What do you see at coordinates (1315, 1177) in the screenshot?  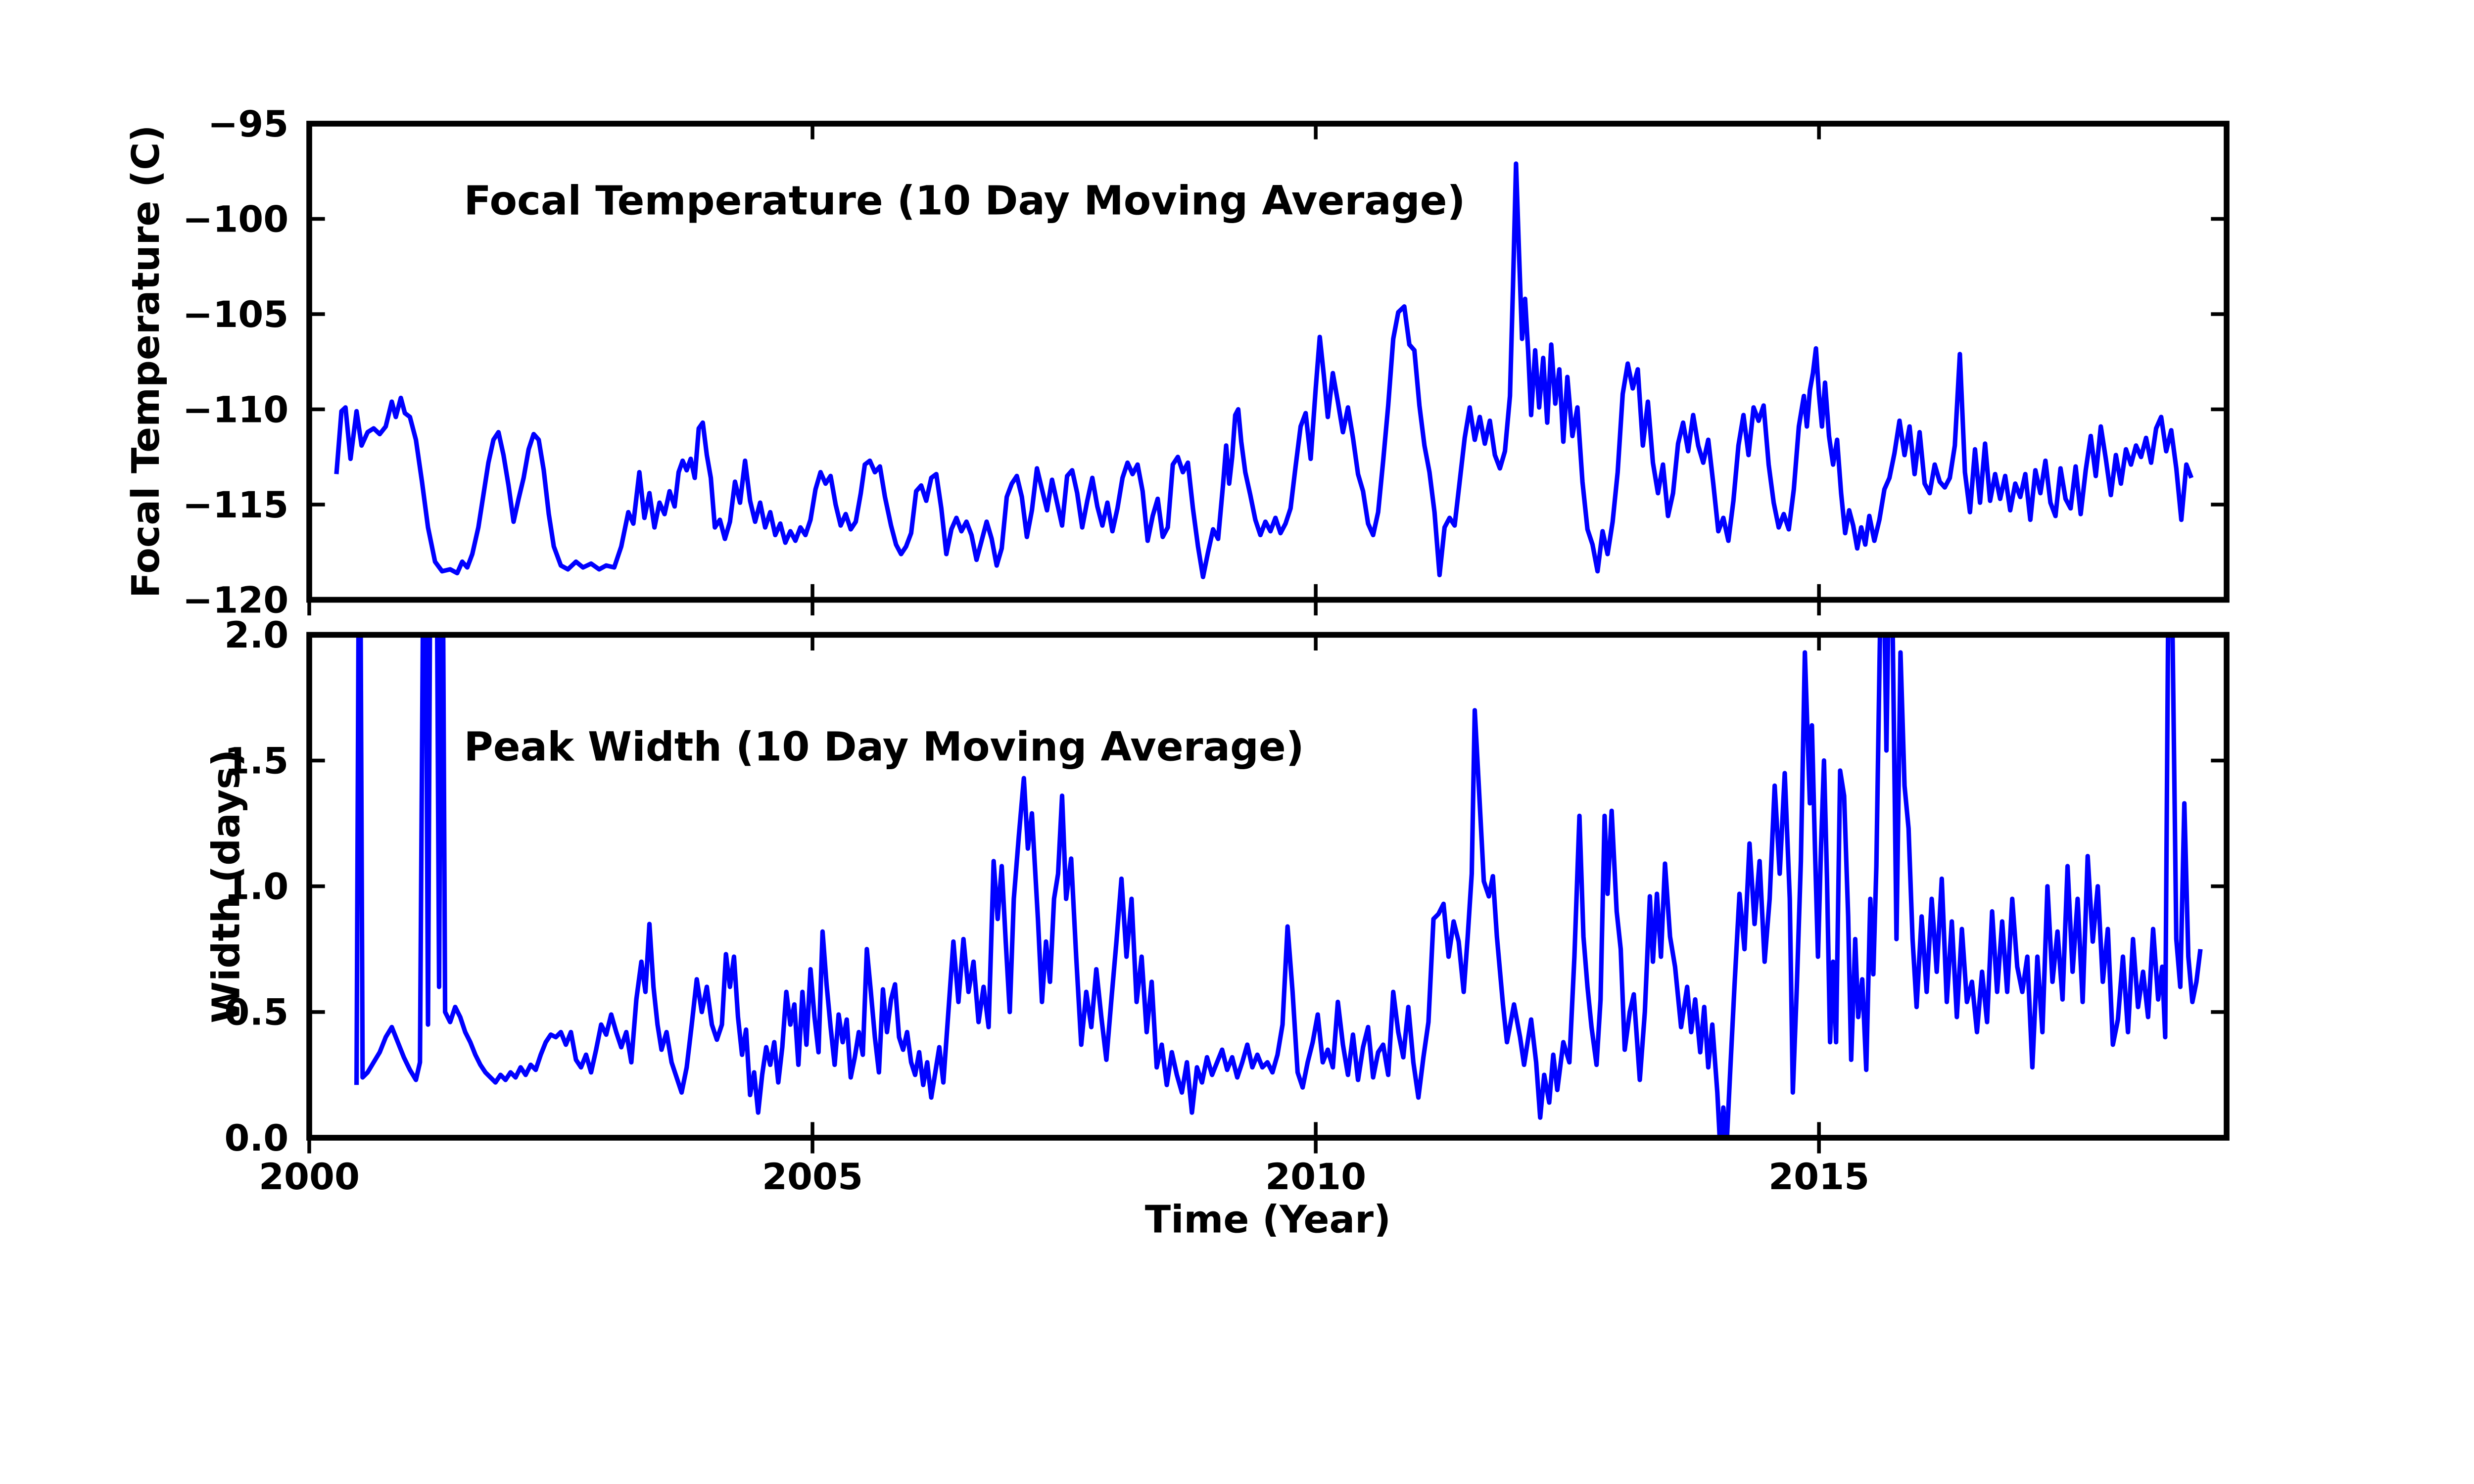 I see `x-tick-label: 2010` at bounding box center [1315, 1177].